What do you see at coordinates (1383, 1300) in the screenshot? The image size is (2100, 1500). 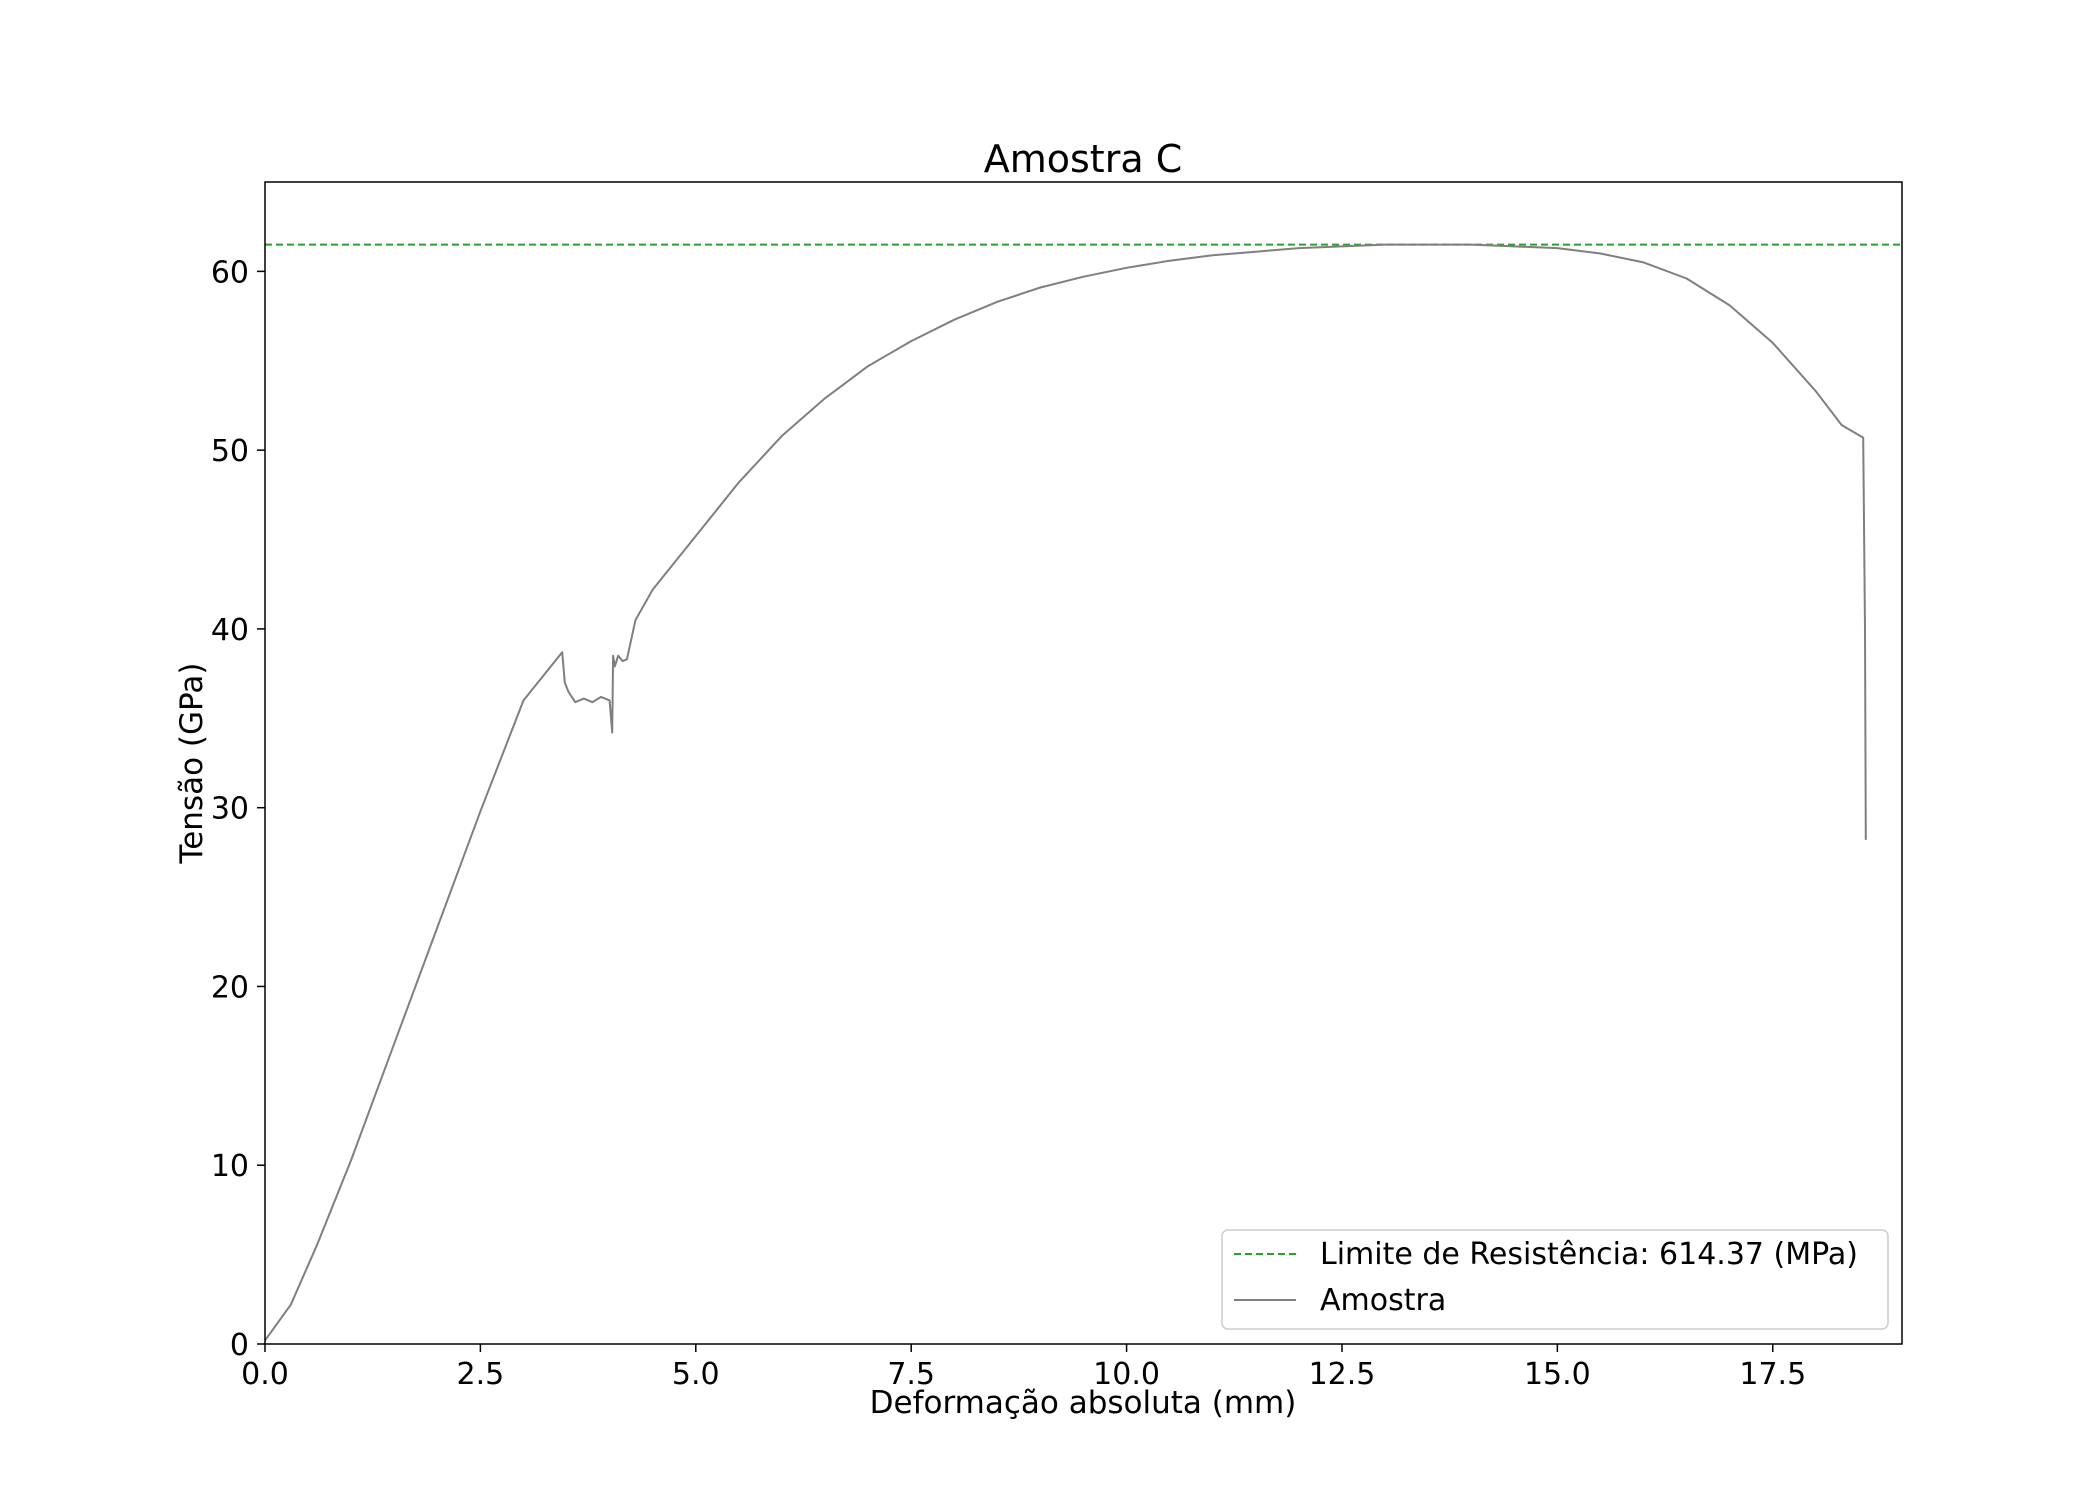 I see `legend-label-amostra: Amostra` at bounding box center [1383, 1300].